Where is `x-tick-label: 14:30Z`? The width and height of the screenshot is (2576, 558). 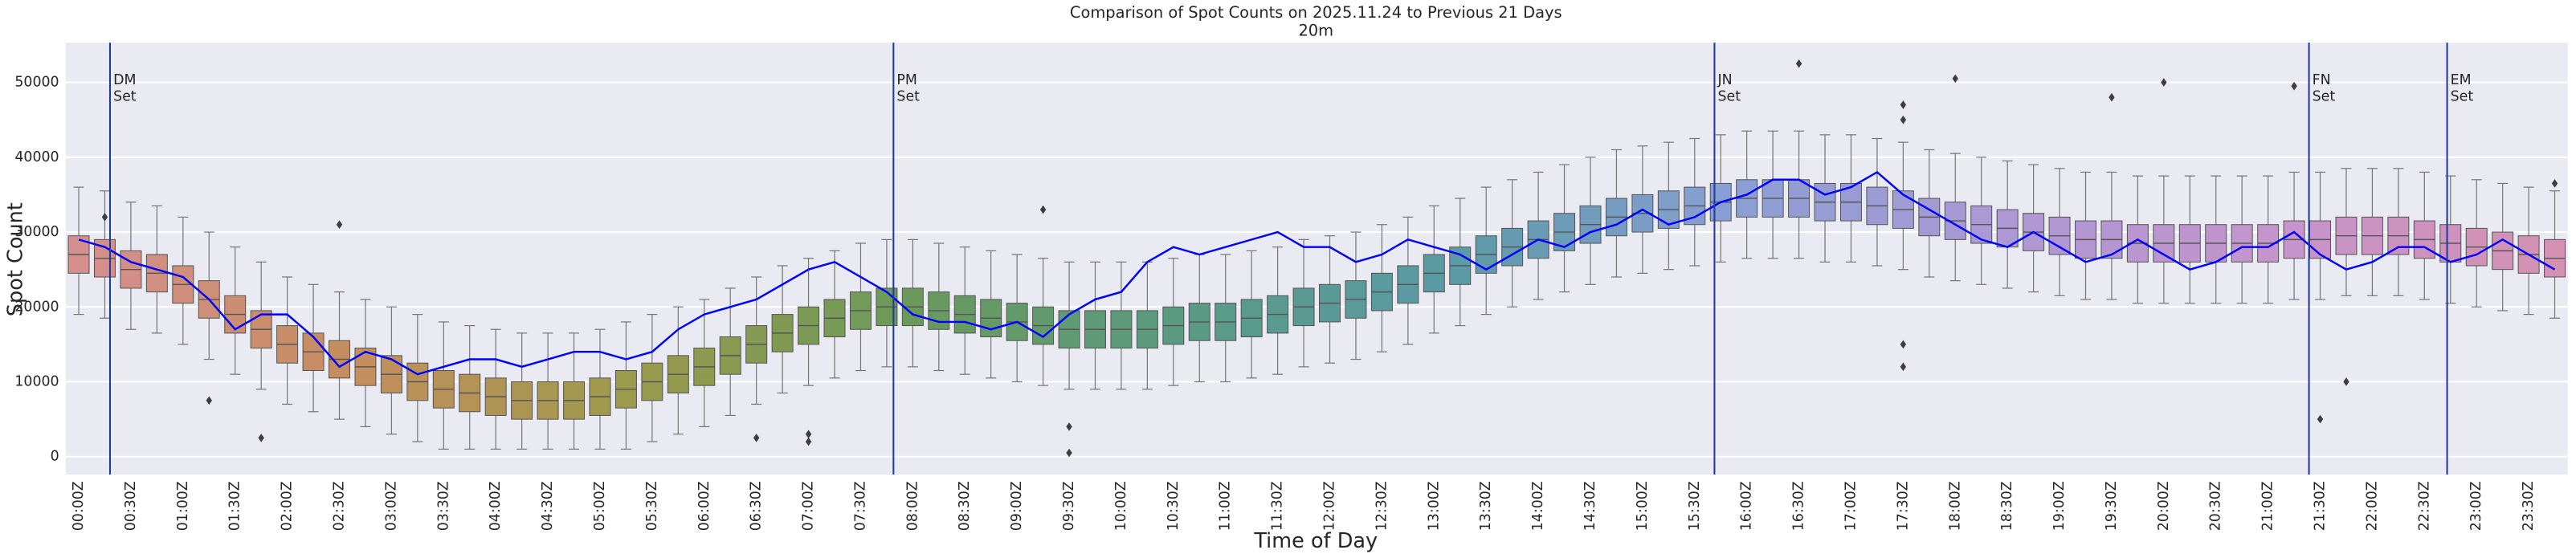
x-tick-label: 14:30Z is located at coordinates (1590, 506).